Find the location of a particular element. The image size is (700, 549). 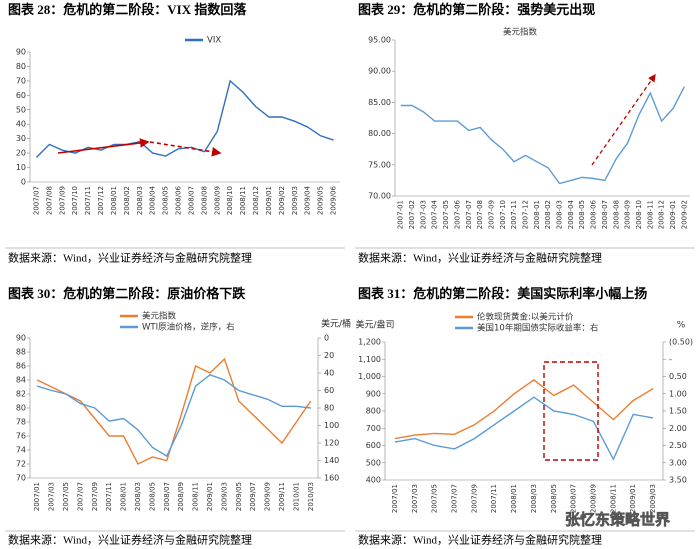

x-tick-label: 2009/02 is located at coordinates (282, 200).